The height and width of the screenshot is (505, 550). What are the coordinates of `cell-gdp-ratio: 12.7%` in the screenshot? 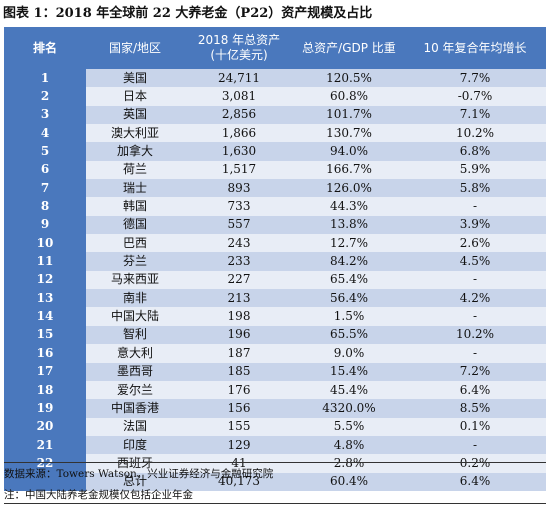 It's located at (349, 243).